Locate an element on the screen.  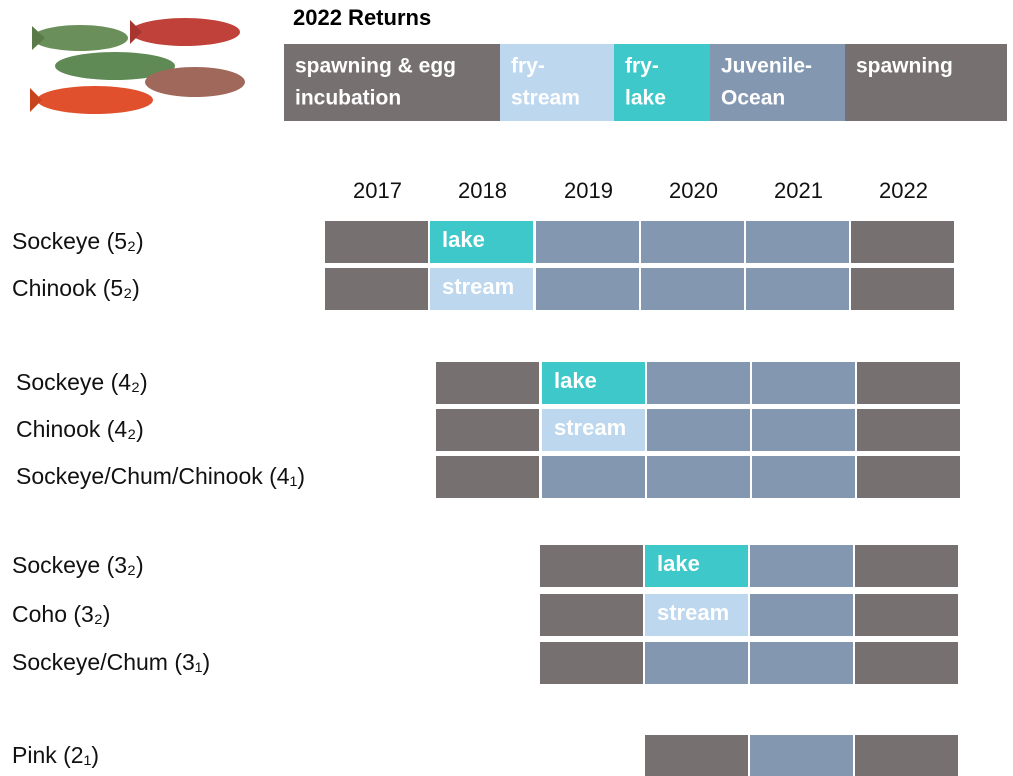
year-label: 2017 is located at coordinates (377, 190).